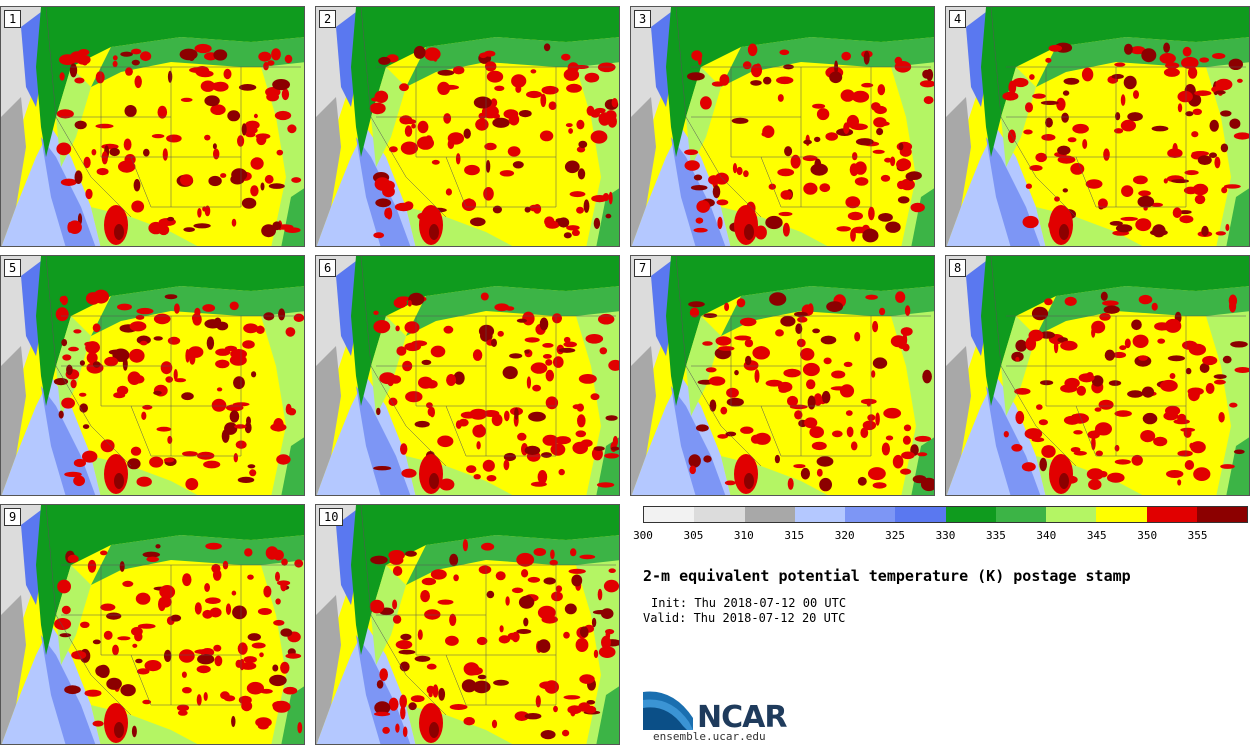  What do you see at coordinates (13, 268) in the screenshot?
I see `member-number: 5` at bounding box center [13, 268].